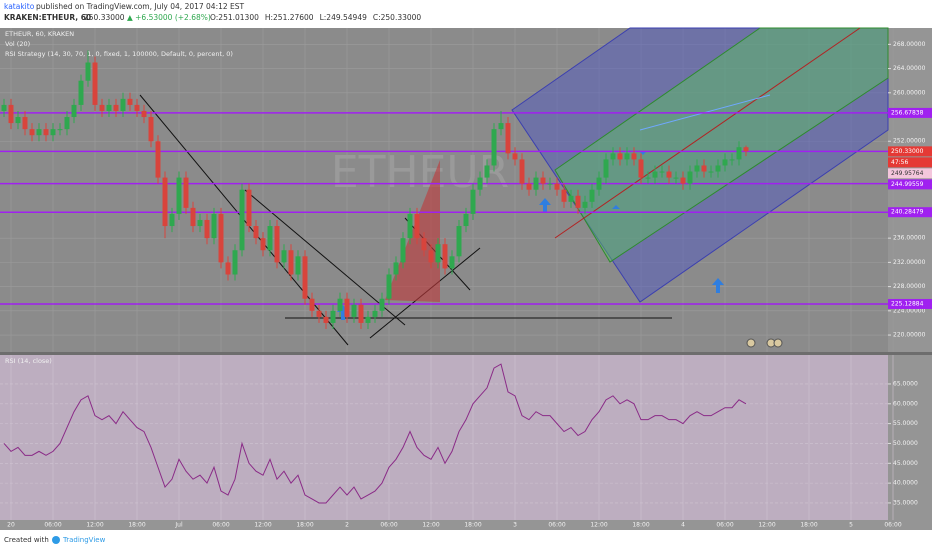  I want to click on author: katakito, so click(19, 6).